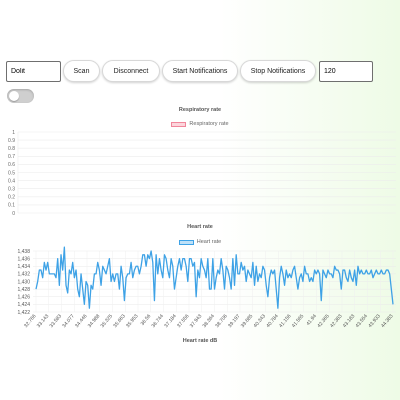 This screenshot has width=400, height=400. What do you see at coordinates (186, 242) in the screenshot?
I see `heart-legend-swatch` at bounding box center [186, 242].